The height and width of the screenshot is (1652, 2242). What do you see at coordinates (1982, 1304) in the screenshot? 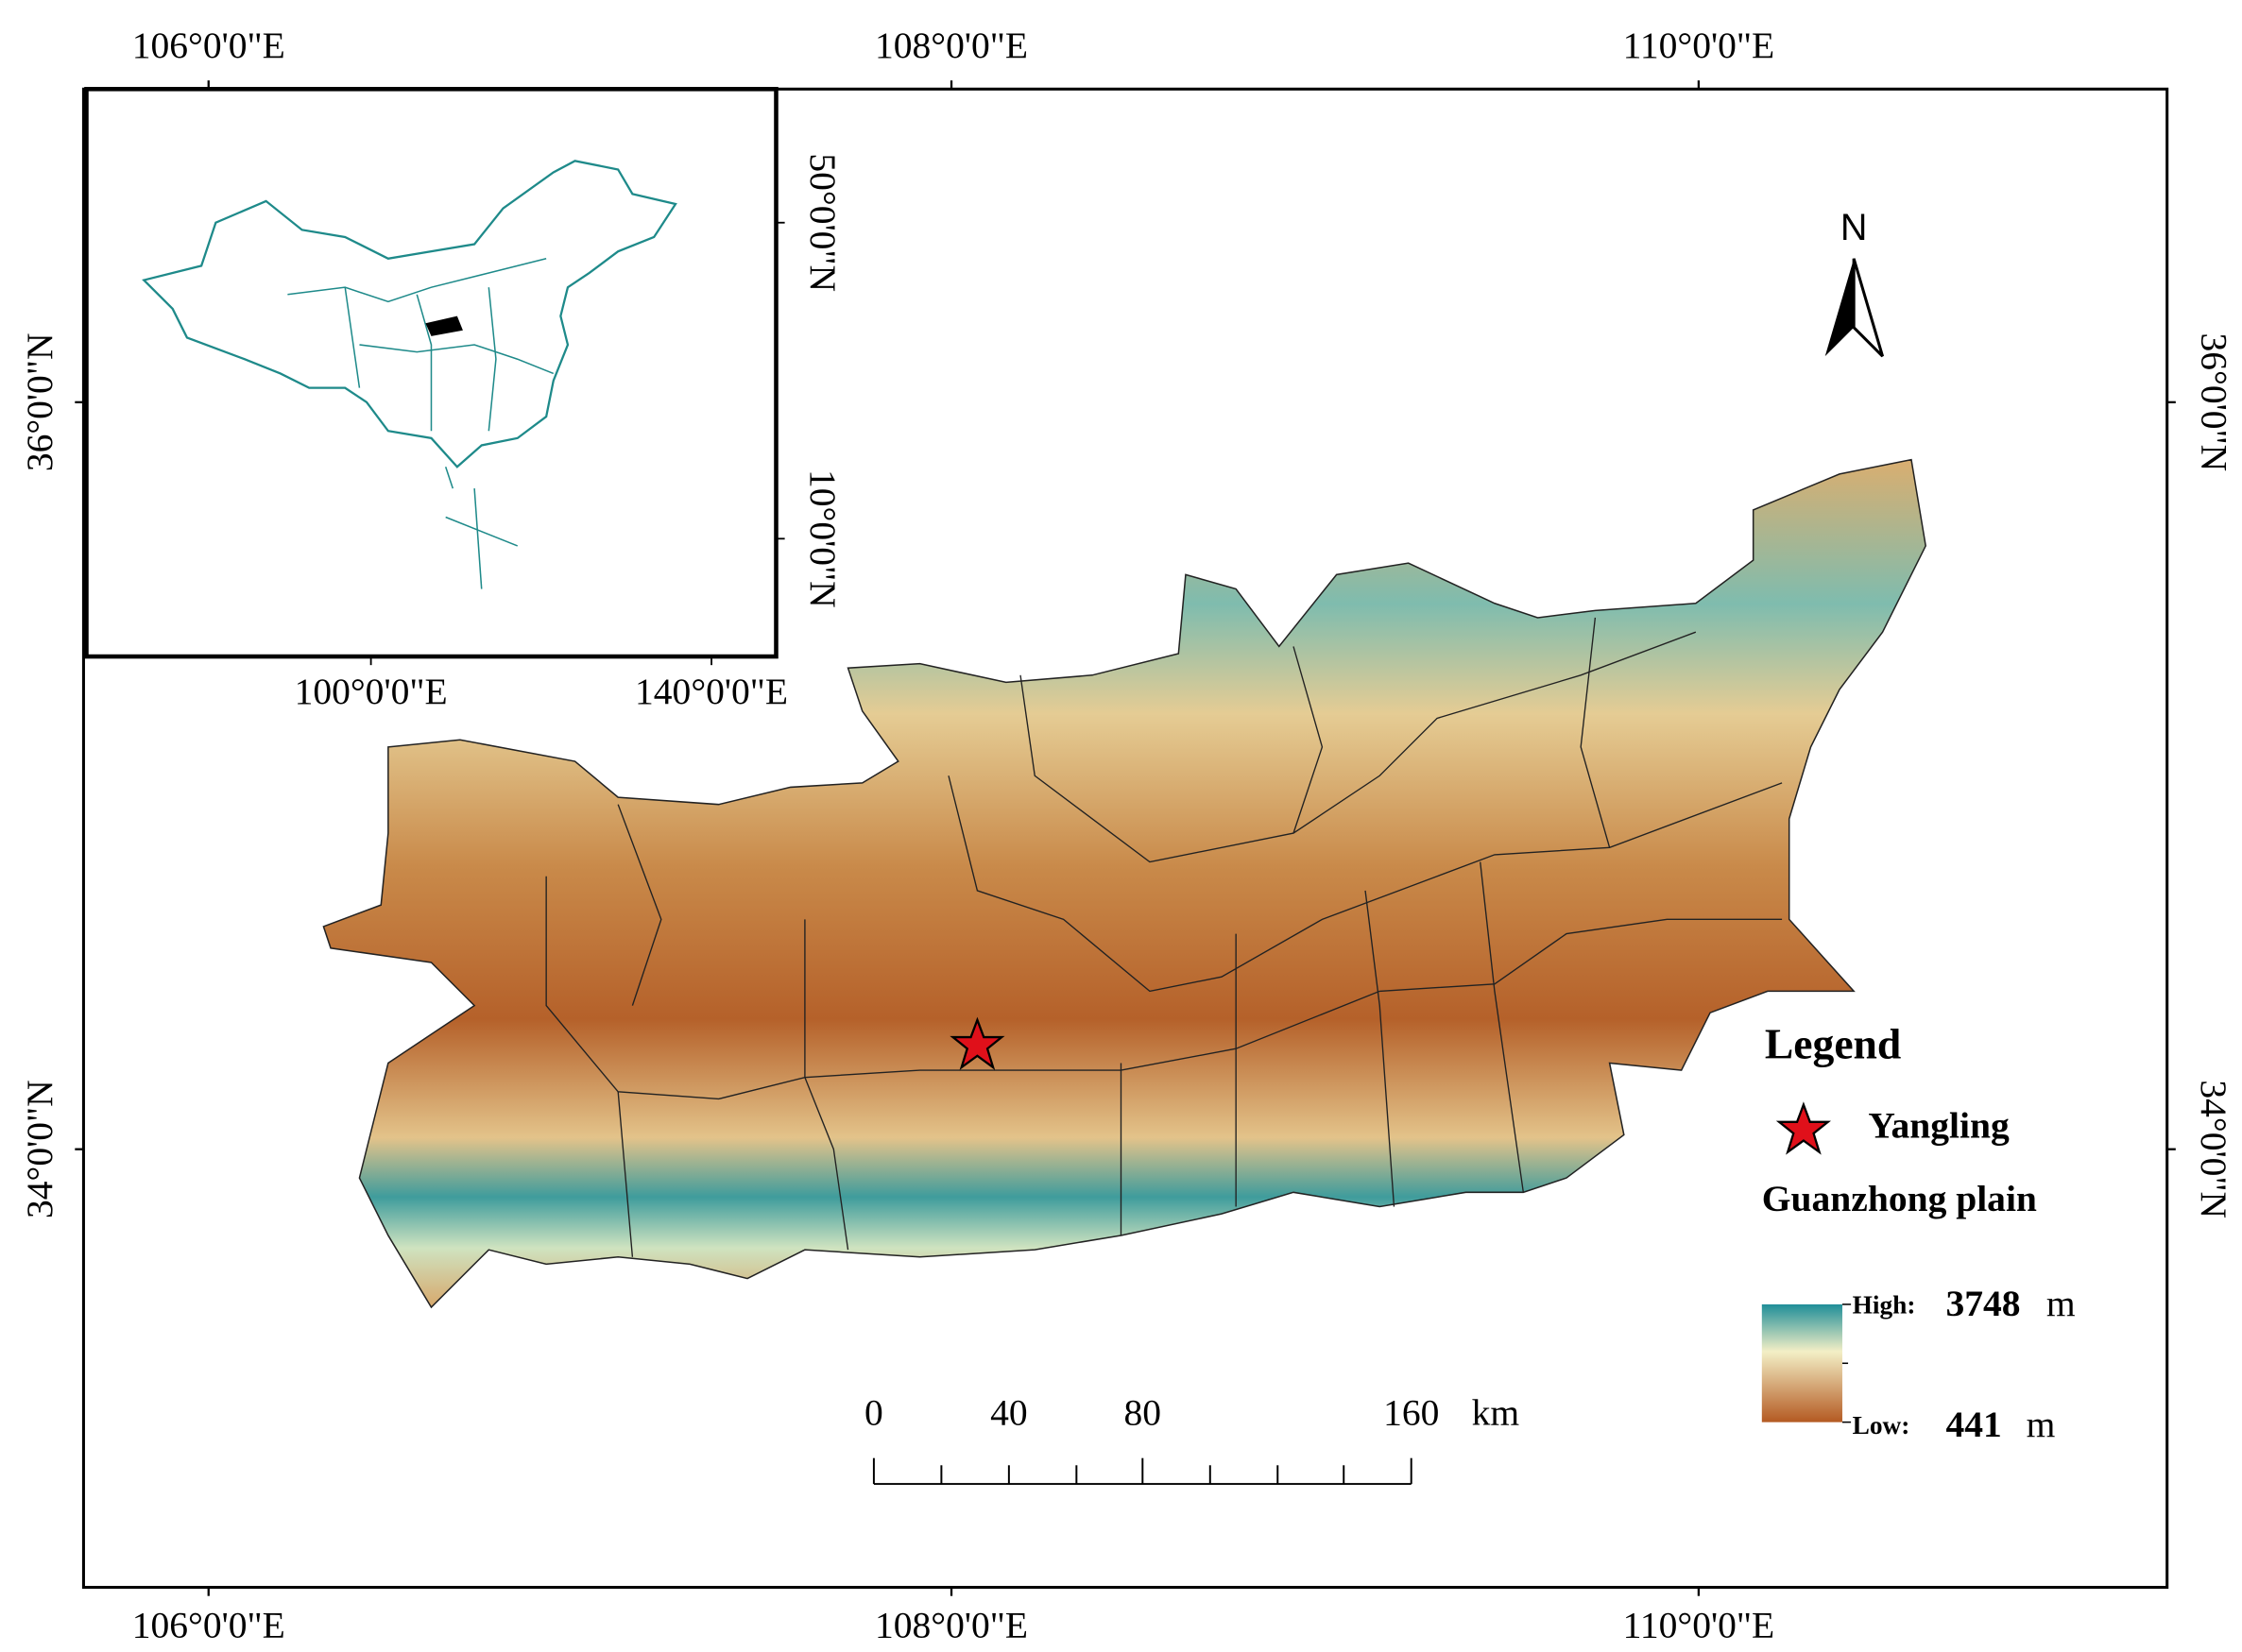
I see `legend-high-value: 3748` at bounding box center [1982, 1304].